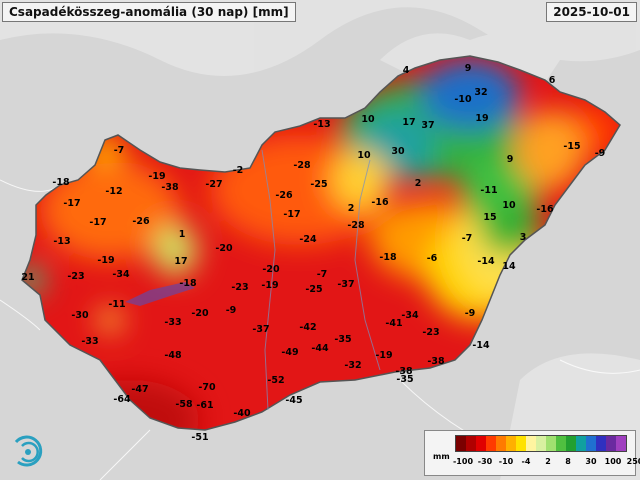 The width and height of the screenshot is (640, 480). What do you see at coordinates (418, 183) in the screenshot?
I see `station-value-label: 2` at bounding box center [418, 183].